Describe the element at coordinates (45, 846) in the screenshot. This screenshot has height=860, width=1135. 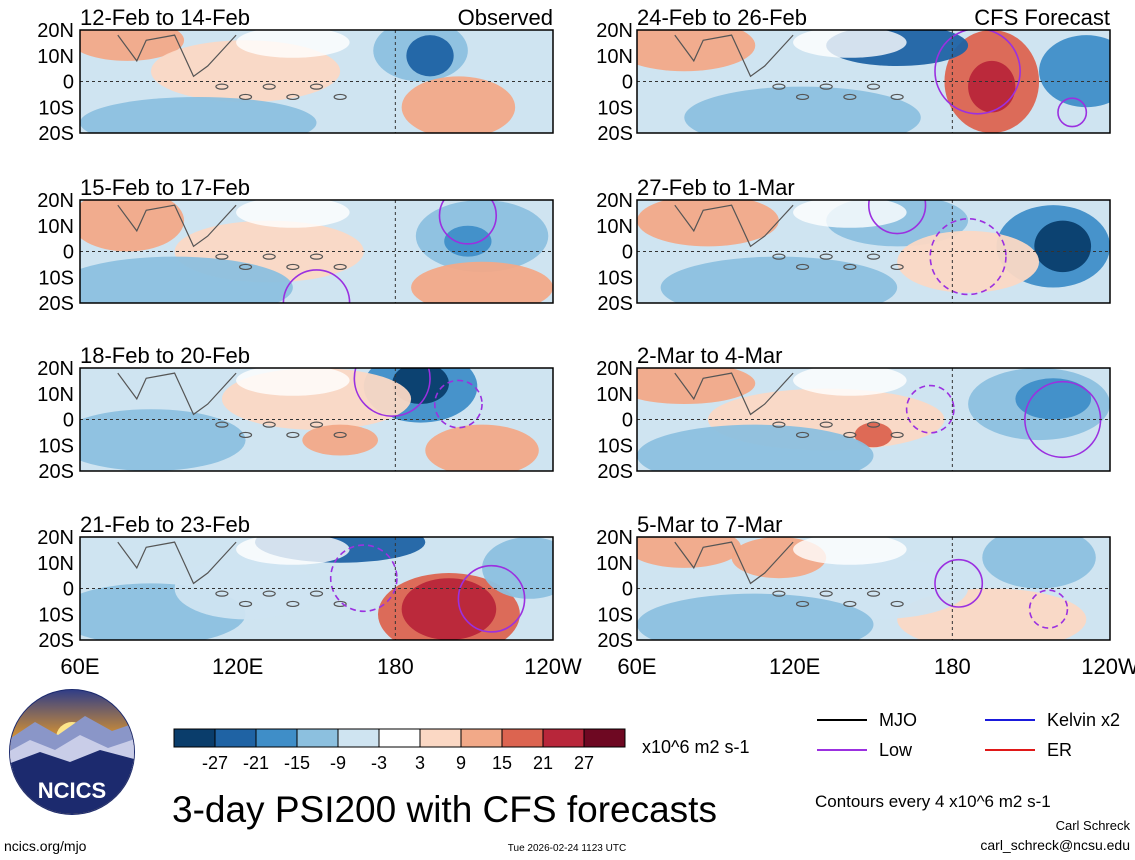
I see `website-text: ncics.org/mjo` at that location.